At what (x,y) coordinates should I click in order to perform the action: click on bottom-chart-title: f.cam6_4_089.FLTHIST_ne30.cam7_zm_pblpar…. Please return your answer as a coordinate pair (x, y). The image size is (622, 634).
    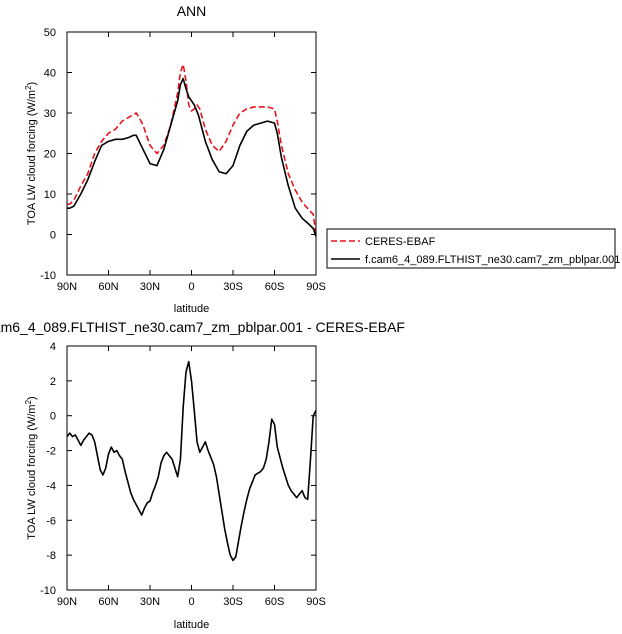
    Looking at the image, I should click on (202, 327).